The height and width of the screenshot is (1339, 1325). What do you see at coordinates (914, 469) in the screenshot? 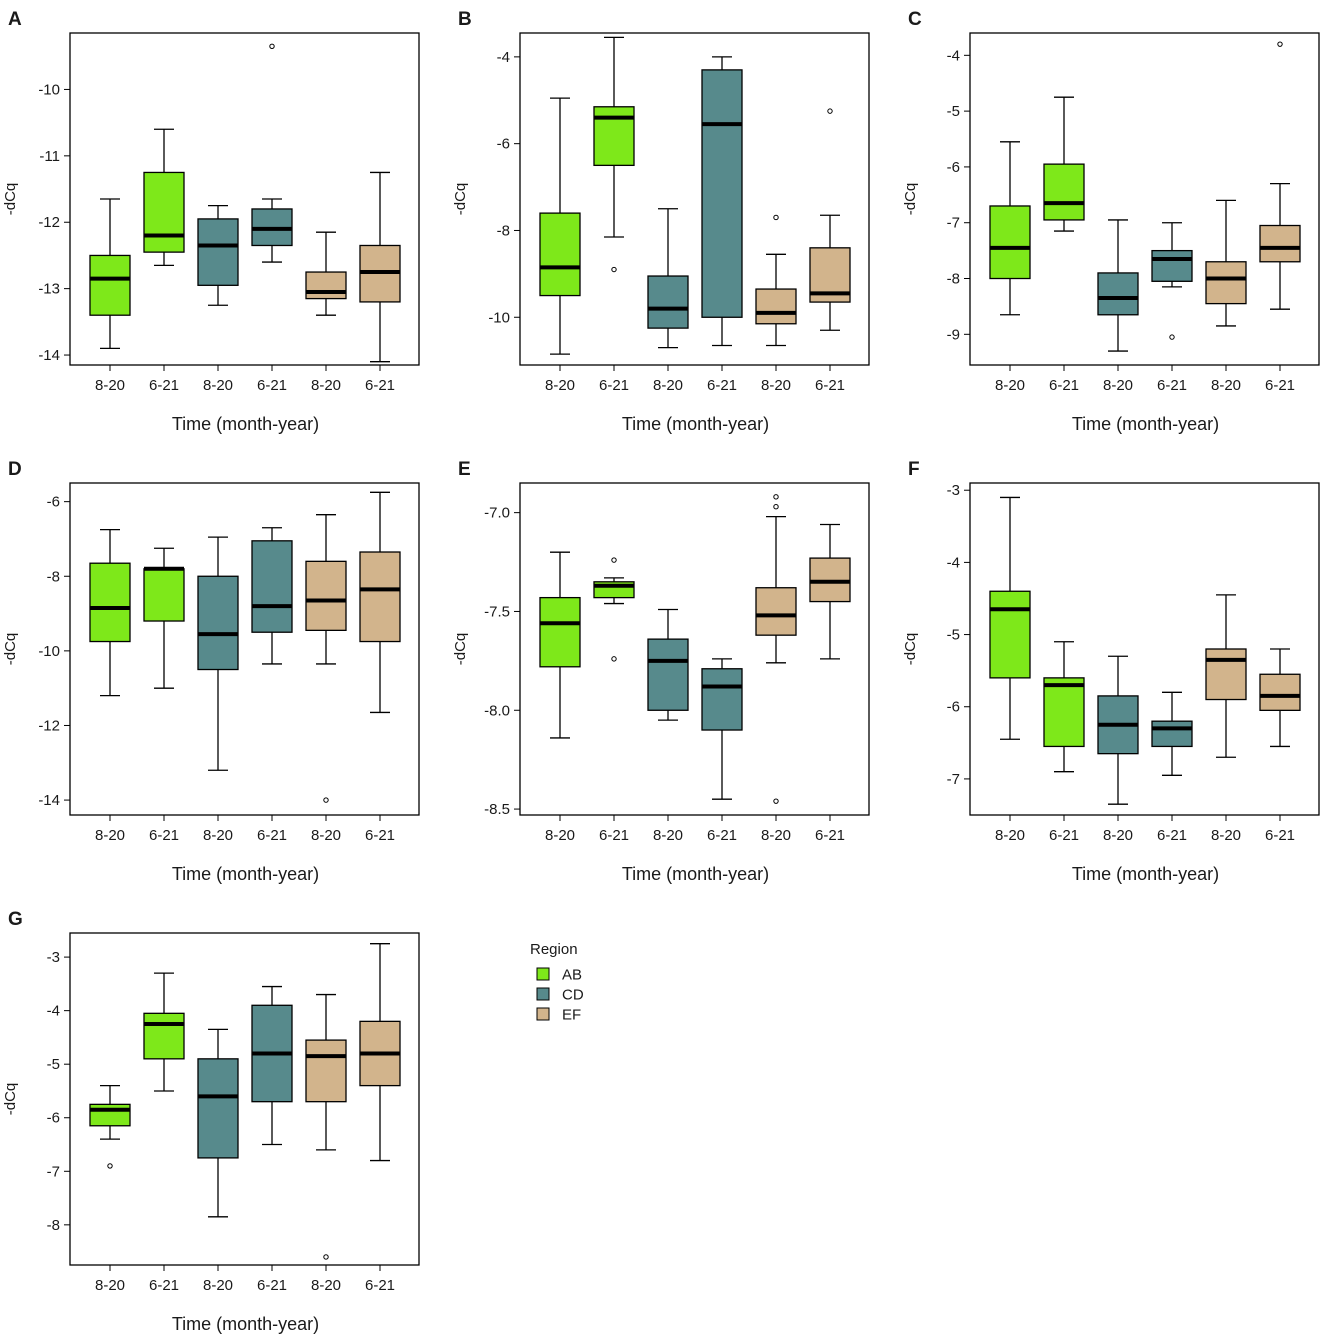
I see `panel-letter-f: F` at bounding box center [914, 469].